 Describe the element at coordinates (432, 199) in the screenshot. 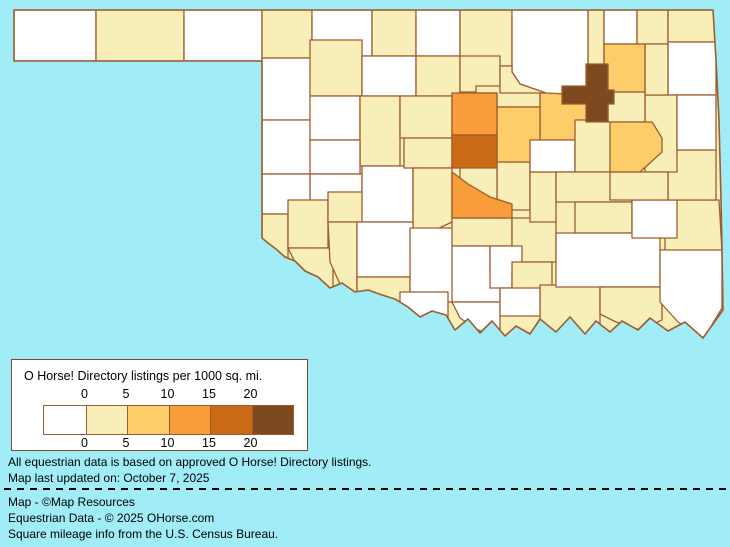

I see `county-region-c37` at that location.